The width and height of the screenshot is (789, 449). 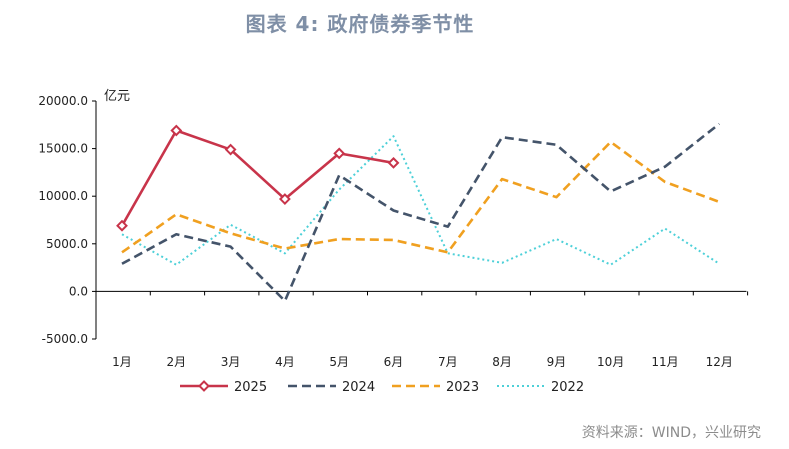 What do you see at coordinates (664, 362) in the screenshot?
I see `x-tick-label: 11月` at bounding box center [664, 362].